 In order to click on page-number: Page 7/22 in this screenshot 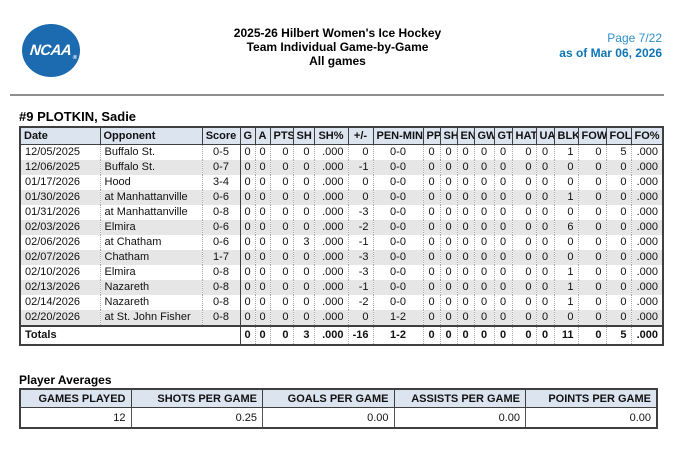, I will do `click(634, 38)`.